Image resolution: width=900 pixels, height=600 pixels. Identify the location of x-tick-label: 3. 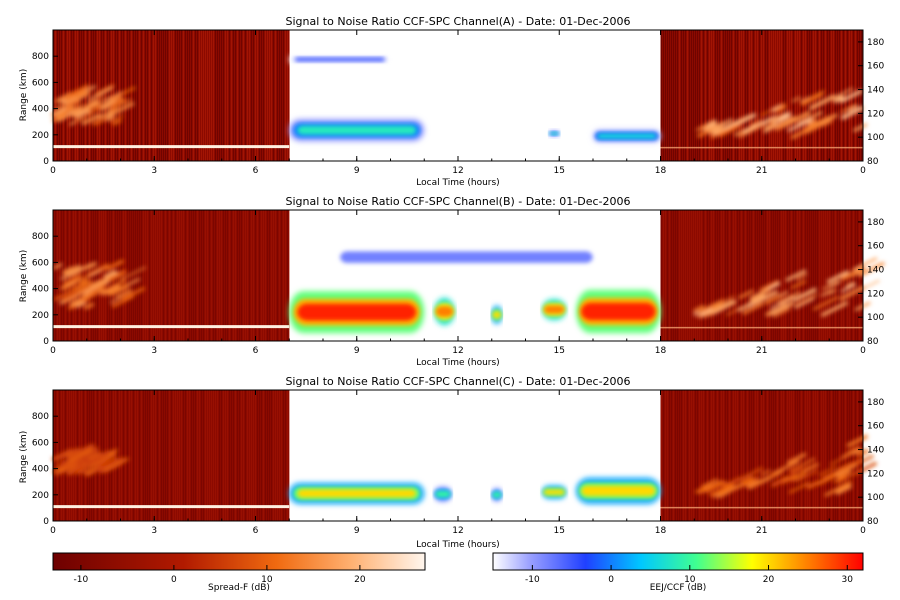
(154, 531).